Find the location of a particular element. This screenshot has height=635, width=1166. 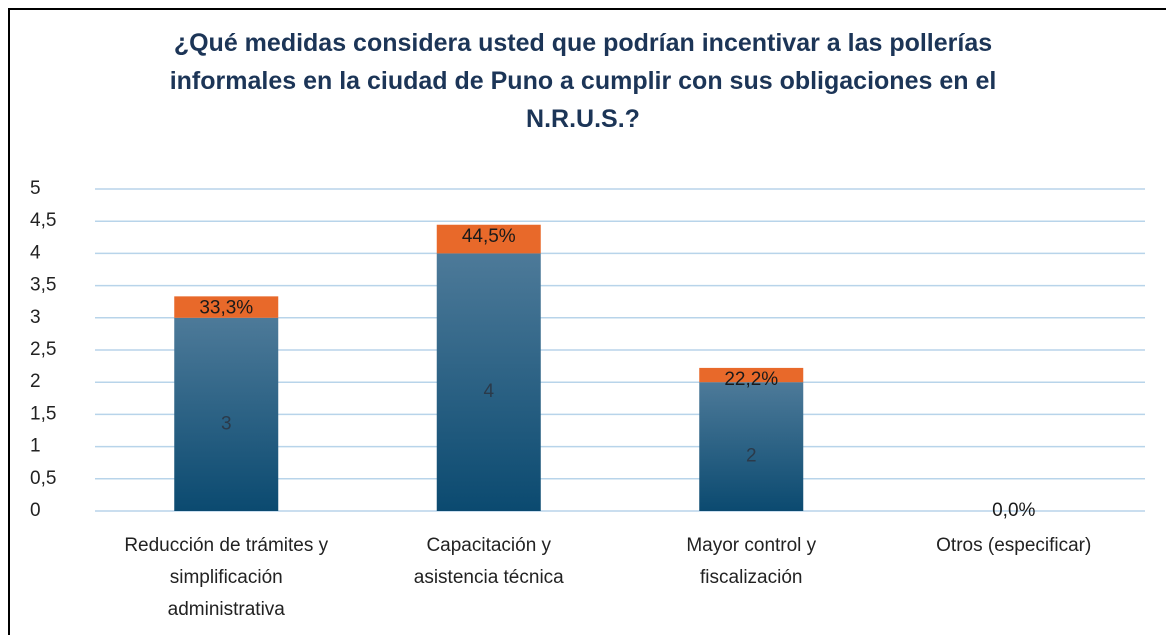

x-tick-label: Otros (especificar) is located at coordinates (1014, 545).